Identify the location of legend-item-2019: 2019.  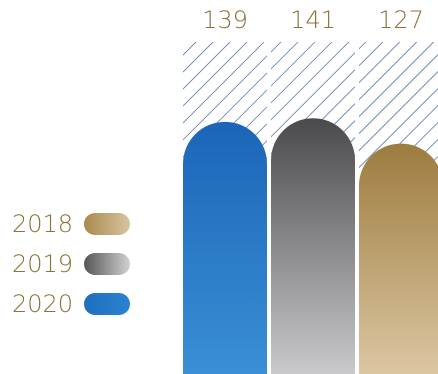
(71, 264).